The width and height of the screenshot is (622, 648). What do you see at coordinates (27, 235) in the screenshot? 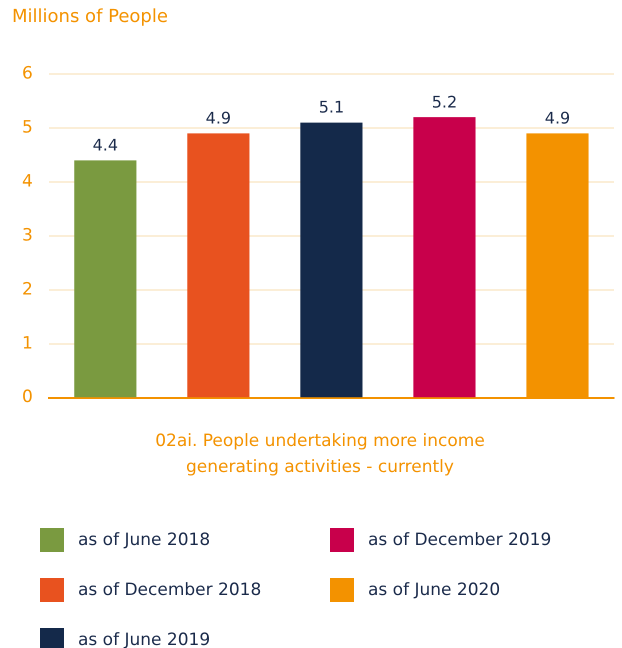
I see `y-tick-label: 3` at bounding box center [27, 235].